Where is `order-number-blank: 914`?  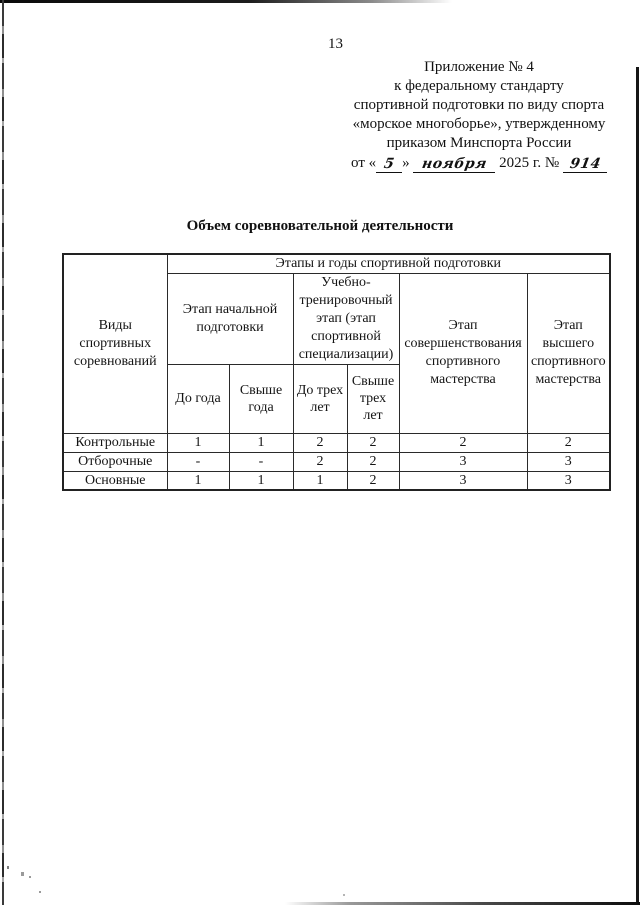
order-number-blank: 914 is located at coordinates (584, 164).